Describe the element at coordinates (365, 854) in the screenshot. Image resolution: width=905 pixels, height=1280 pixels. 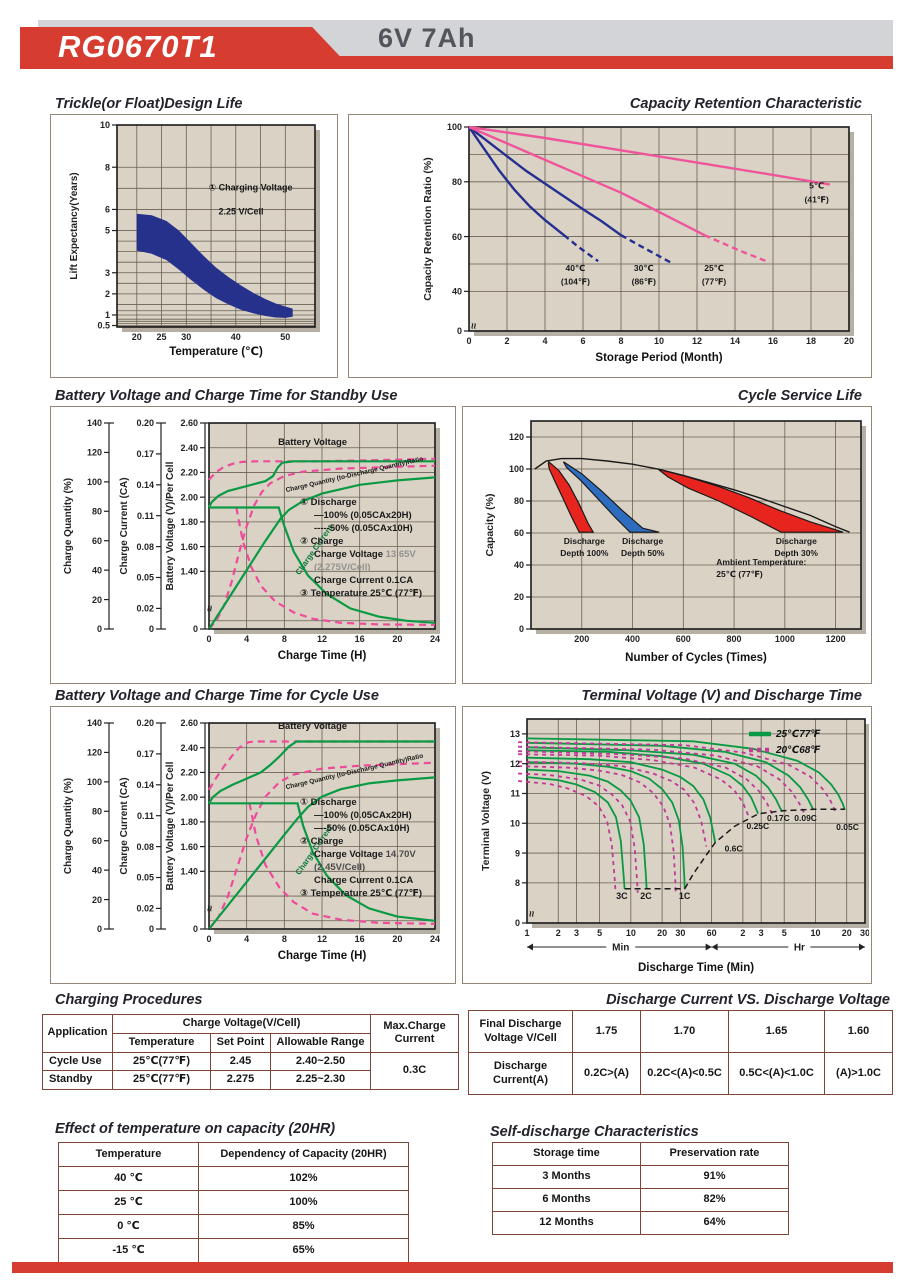
I see `svg-text: Charge Voltage 14.70V` at that location.